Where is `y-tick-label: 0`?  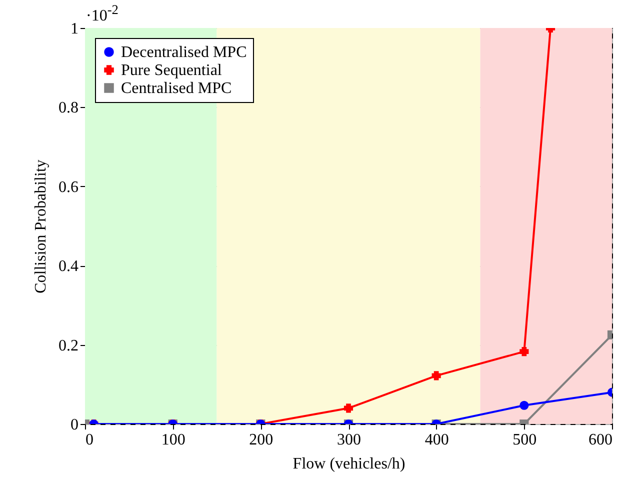 y-tick-label: 0 is located at coordinates (74, 425).